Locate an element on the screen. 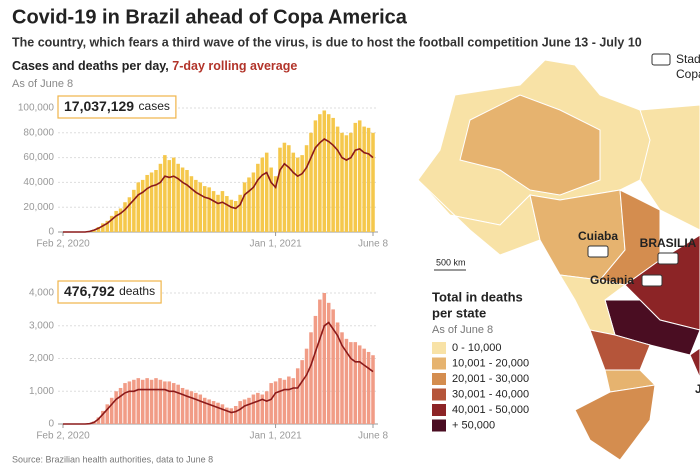  city-label: Cuiaba is located at coordinates (598, 236).